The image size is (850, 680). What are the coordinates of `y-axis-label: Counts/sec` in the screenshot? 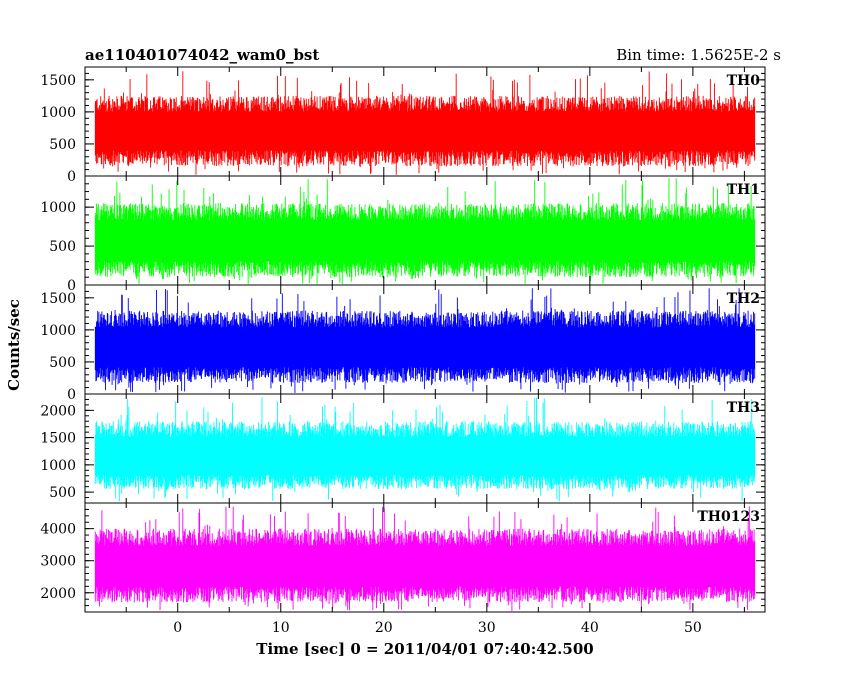 It's located at (14, 345).